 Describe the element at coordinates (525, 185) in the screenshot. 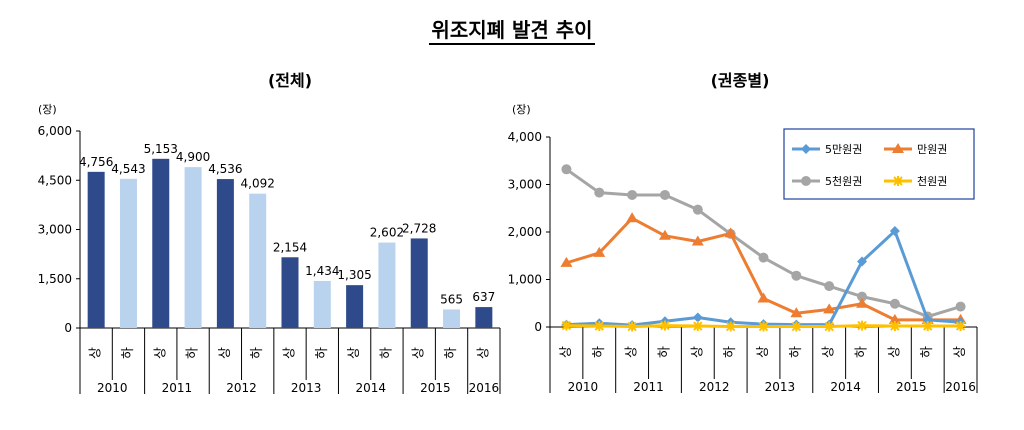

I see `right-y-tick-label: 3,000` at that location.